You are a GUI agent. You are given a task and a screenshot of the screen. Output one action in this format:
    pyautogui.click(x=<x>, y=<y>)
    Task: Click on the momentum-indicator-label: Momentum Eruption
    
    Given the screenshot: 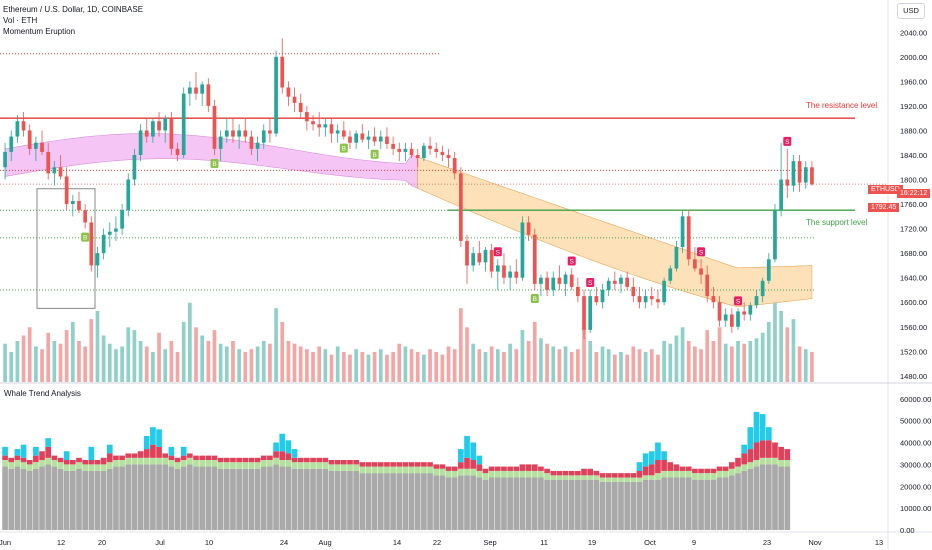 What is the action you would take?
    pyautogui.click(x=39, y=31)
    